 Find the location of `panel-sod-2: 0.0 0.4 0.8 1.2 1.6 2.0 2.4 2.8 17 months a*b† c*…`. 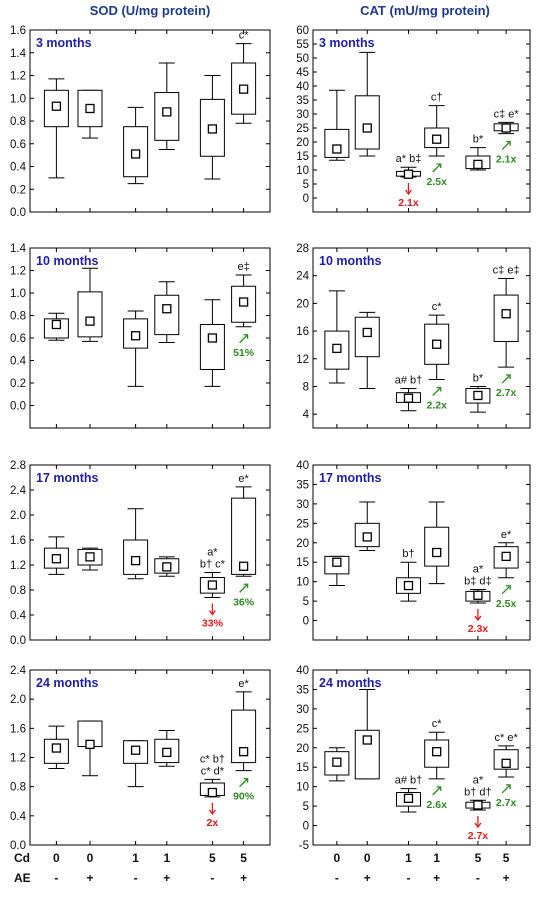

panel-sod-2: 0.0 0.4 0.8 1.2 1.6 2.0 2.4 2.8 17 months a*b† c*… is located at coordinates (140, 553).